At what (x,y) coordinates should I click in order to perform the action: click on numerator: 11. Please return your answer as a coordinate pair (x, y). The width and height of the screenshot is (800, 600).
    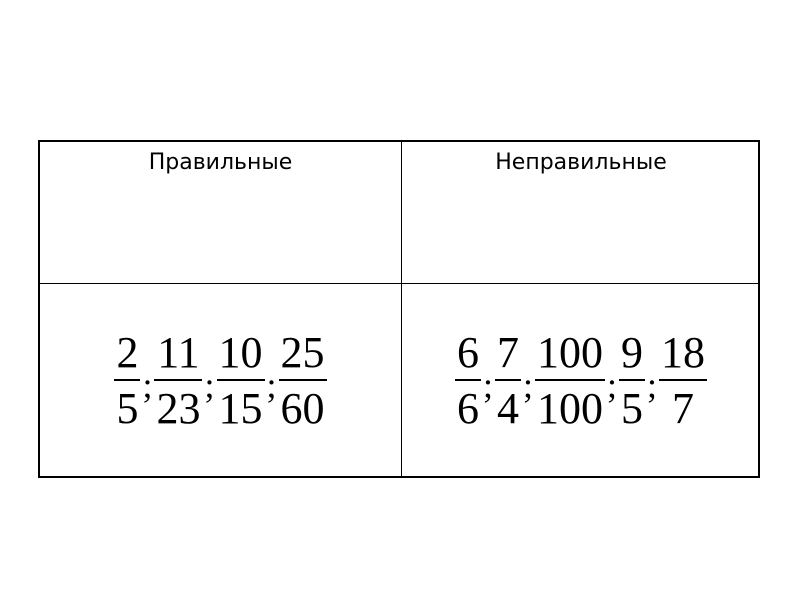
    Looking at the image, I should click on (178, 352).